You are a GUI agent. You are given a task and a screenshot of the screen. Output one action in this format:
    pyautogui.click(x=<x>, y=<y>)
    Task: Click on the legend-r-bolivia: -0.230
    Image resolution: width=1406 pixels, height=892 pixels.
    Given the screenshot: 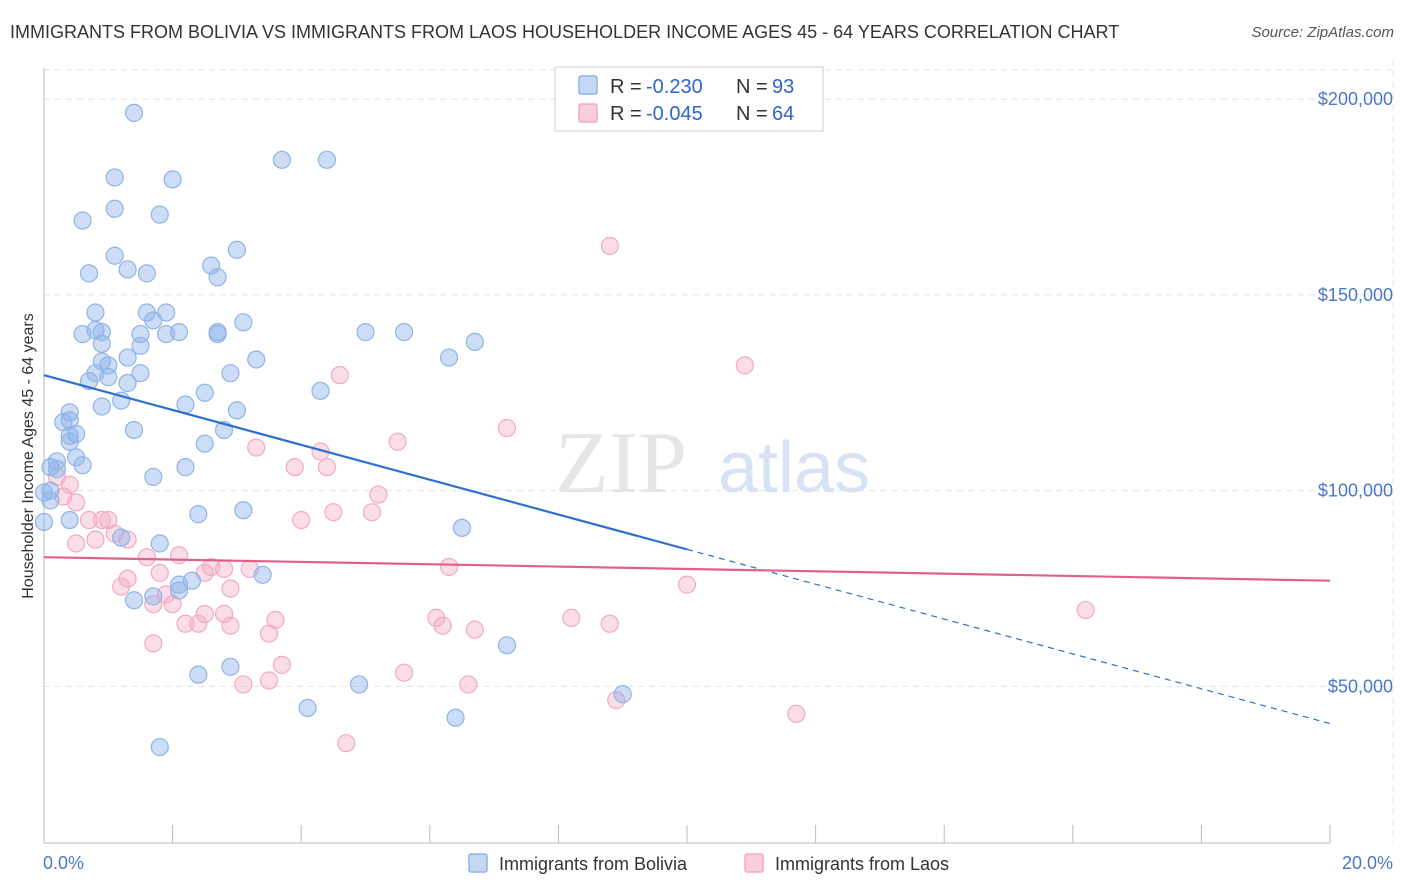 What is the action you would take?
    pyautogui.click(x=674, y=87)
    